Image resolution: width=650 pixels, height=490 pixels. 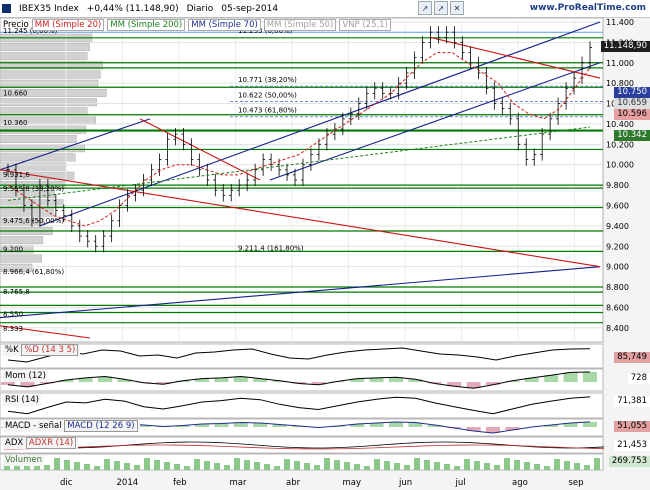 I want to click on y-tick-label: 11.000, so click(x=620, y=63).